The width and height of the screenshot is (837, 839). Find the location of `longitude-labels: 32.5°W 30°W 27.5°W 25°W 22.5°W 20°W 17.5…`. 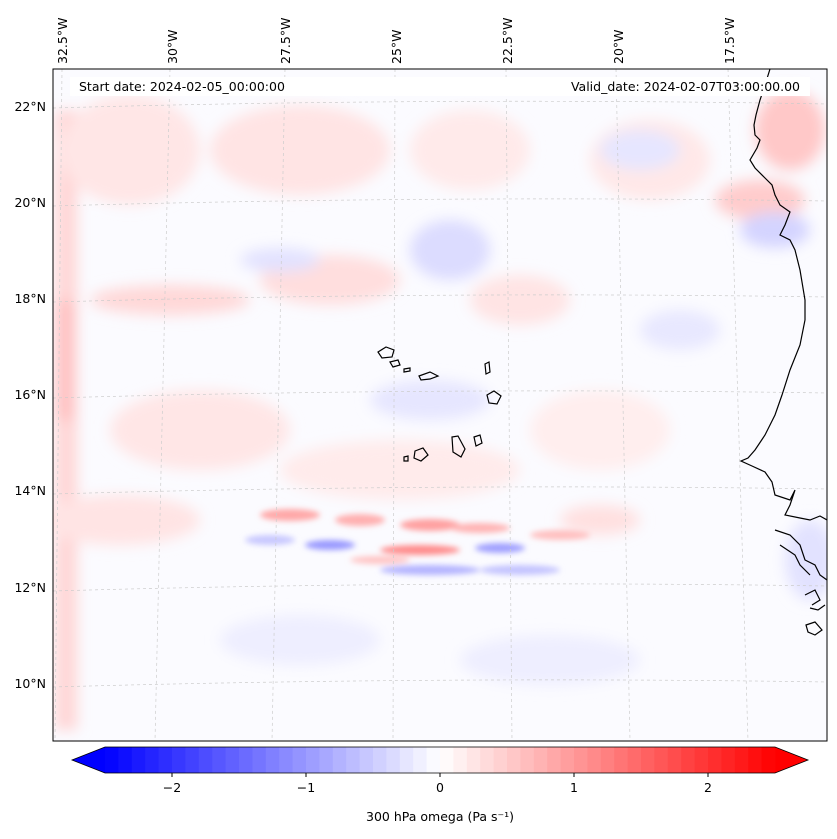

longitude-labels: 32.5°W 30°W 27.5°W 25°W 22.5°W 20°W 17.5… is located at coordinates (396, 41).